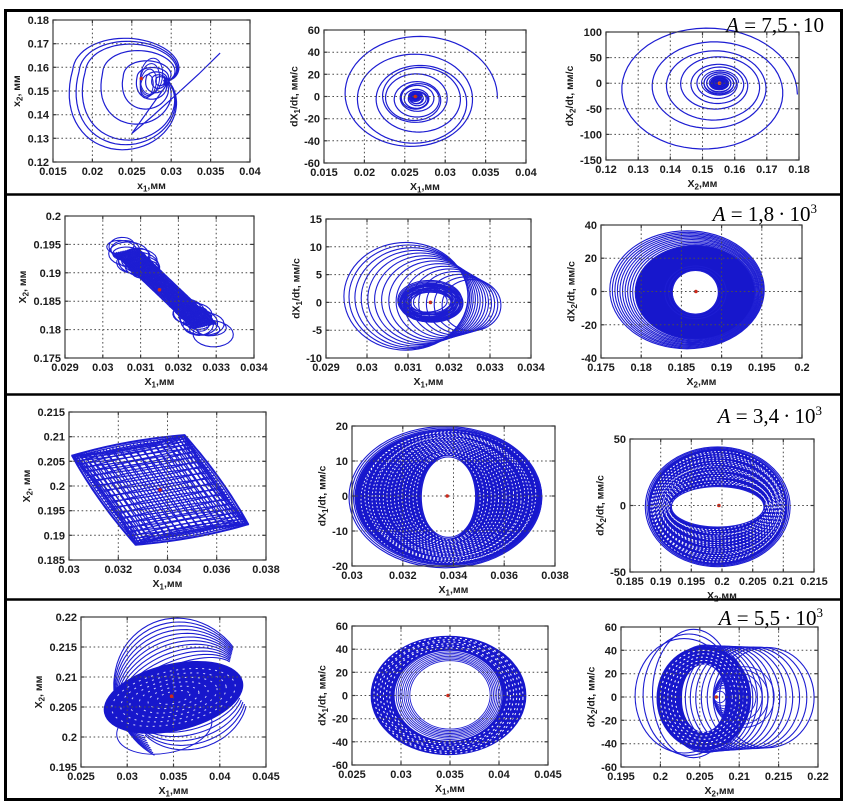 The height and width of the screenshot is (810, 850). I want to click on svg-text: x2​, мм, so click(18, 91).